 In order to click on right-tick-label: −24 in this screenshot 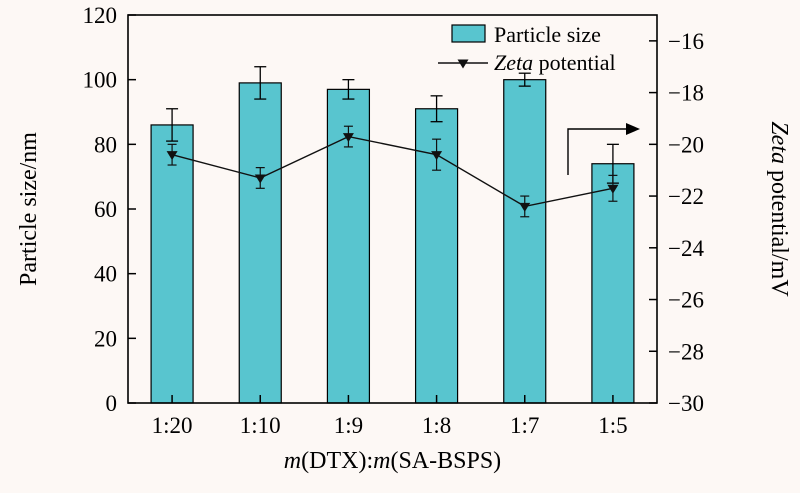, I will do `click(686, 248)`.